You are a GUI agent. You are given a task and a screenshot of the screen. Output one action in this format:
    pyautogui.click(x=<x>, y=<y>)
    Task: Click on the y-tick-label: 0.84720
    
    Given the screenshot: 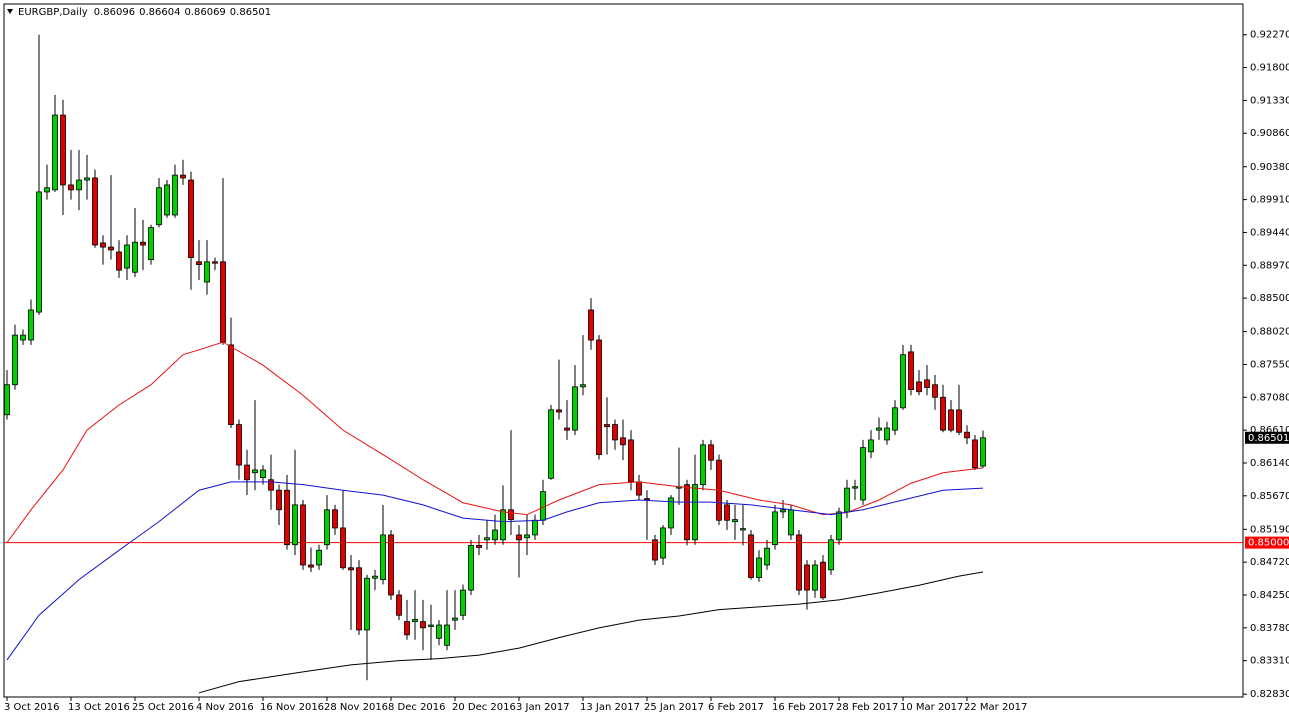 What is the action you would take?
    pyautogui.click(x=1269, y=562)
    